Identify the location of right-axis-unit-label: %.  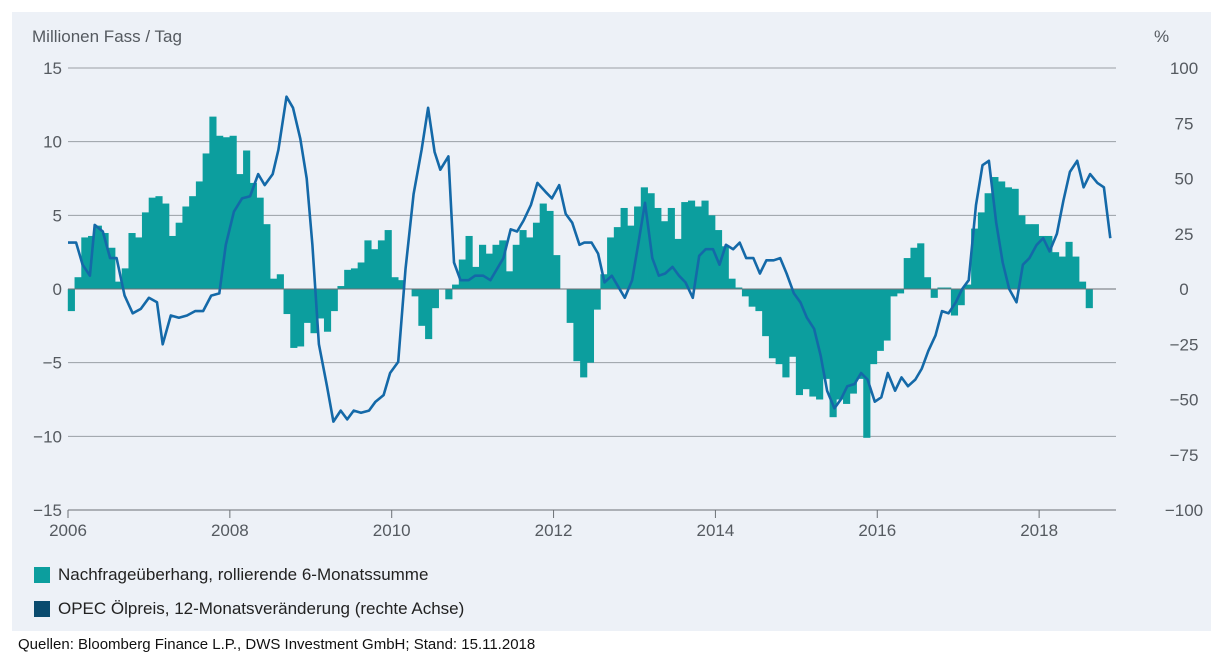
(1162, 36).